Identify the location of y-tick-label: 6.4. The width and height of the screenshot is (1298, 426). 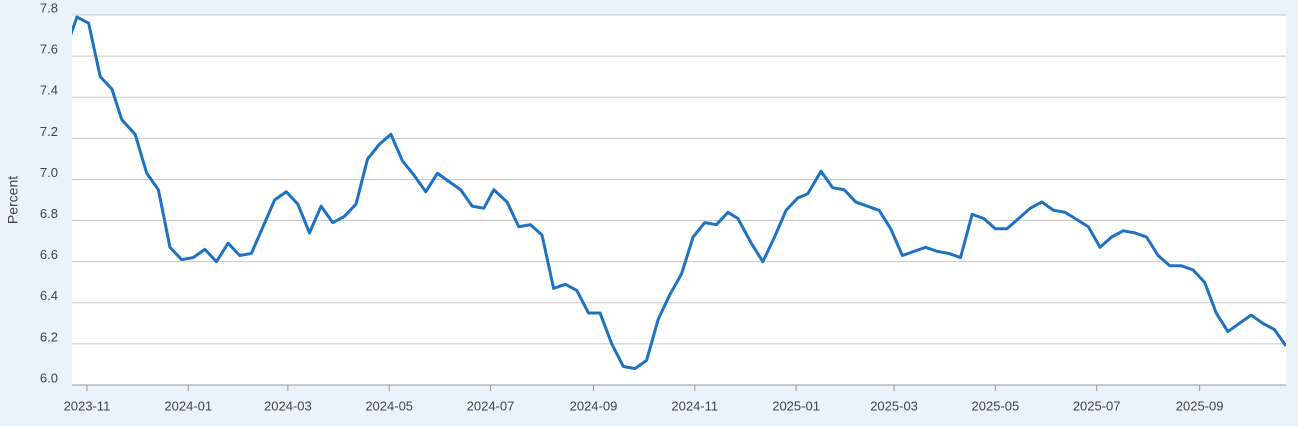
(49, 295).